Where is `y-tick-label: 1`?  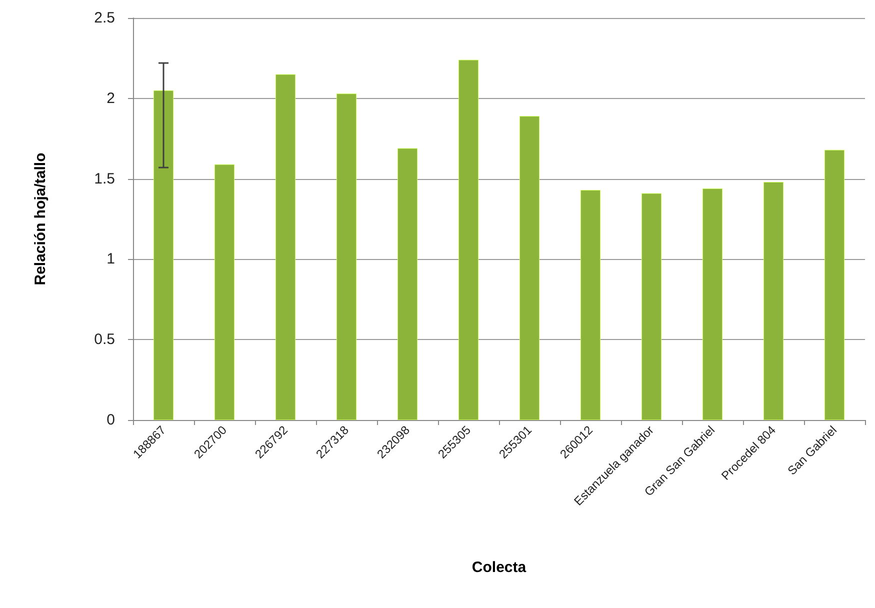 y-tick-label: 1 is located at coordinates (110, 259).